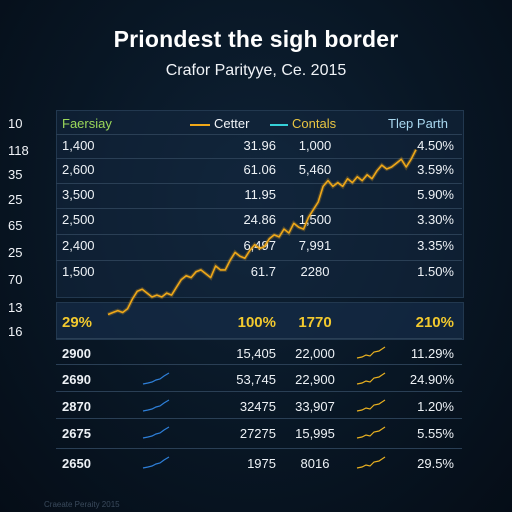 This screenshot has width=512, height=512. I want to click on table-cell: 61.7, so click(263, 271).